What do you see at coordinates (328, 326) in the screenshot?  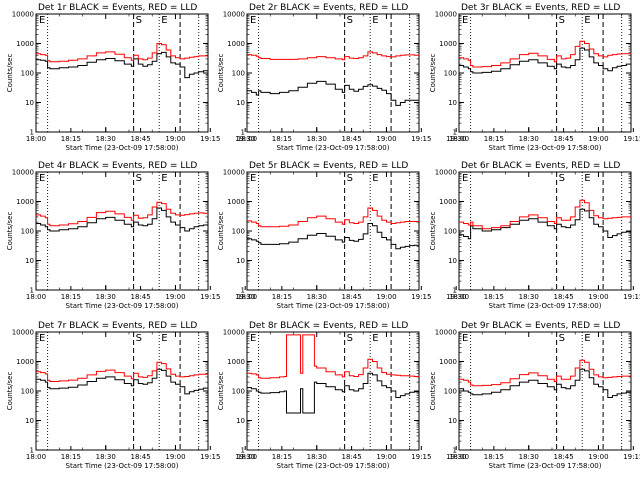 I see `panel-title: Det 8r BLACK = Events, RED = LLD` at bounding box center [328, 326].